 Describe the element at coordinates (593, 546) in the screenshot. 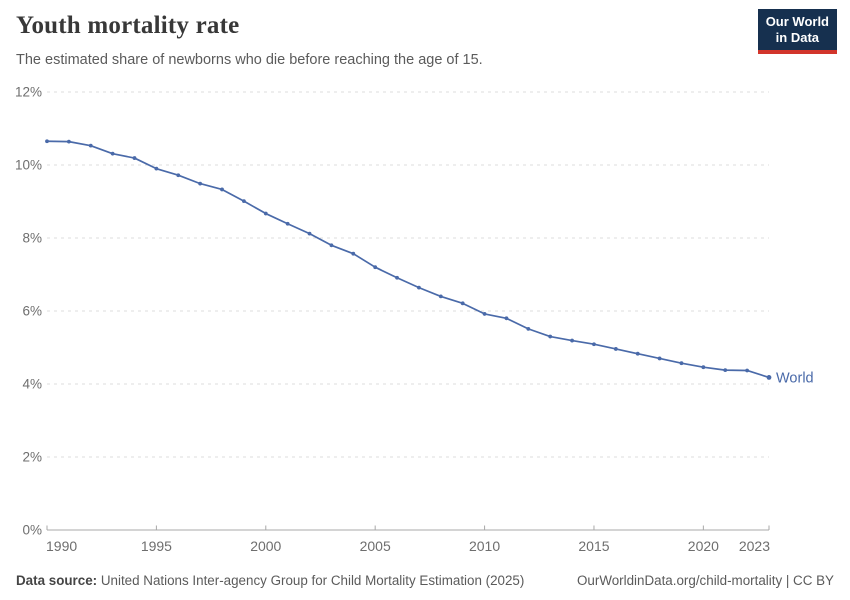

I see `x-tick-label: 2015` at that location.